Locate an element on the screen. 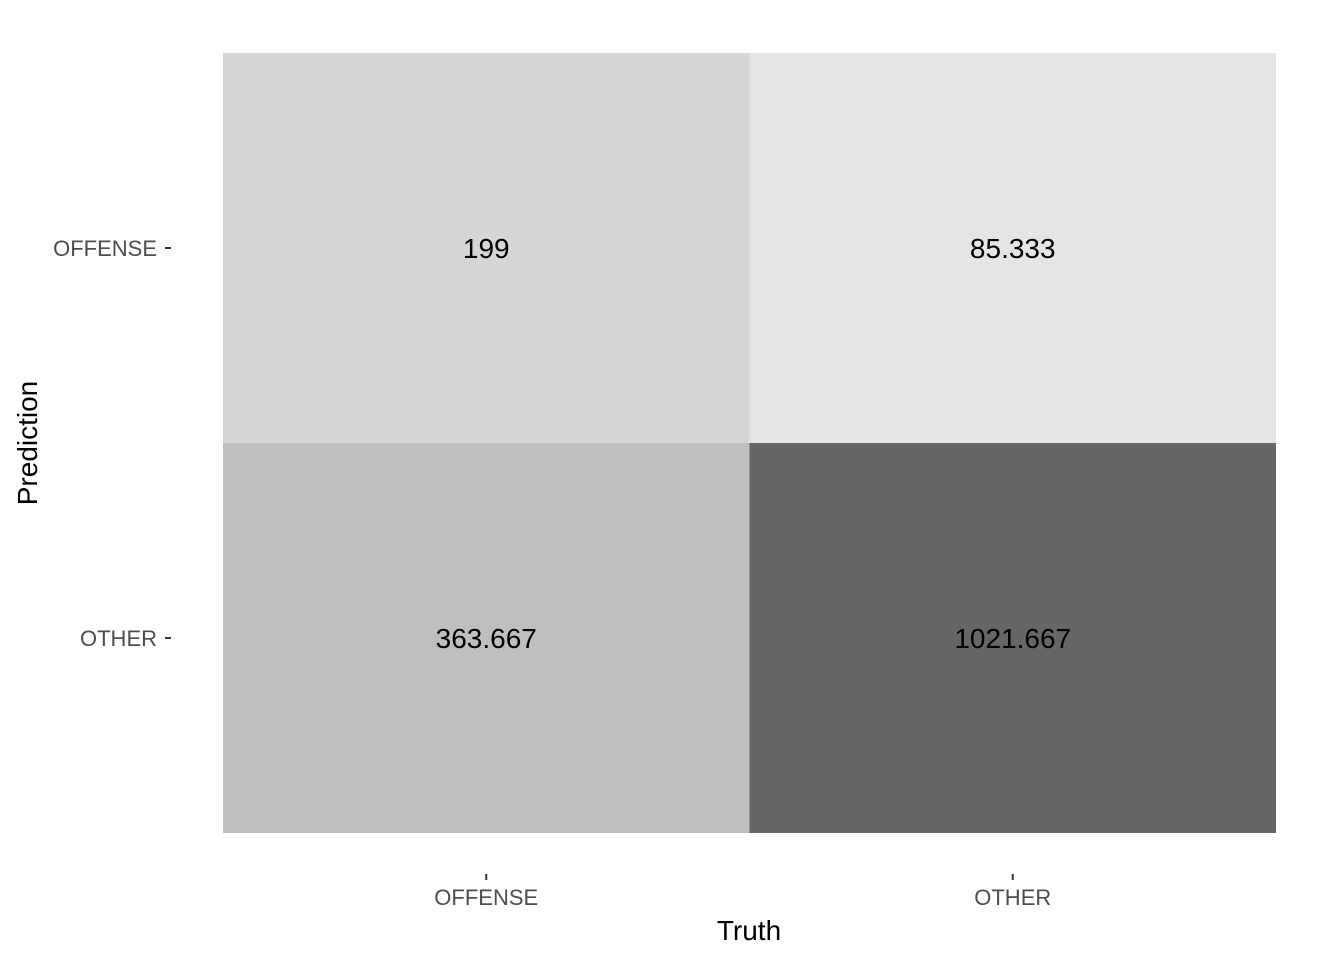  x-axis-title: Truth is located at coordinates (749, 930).